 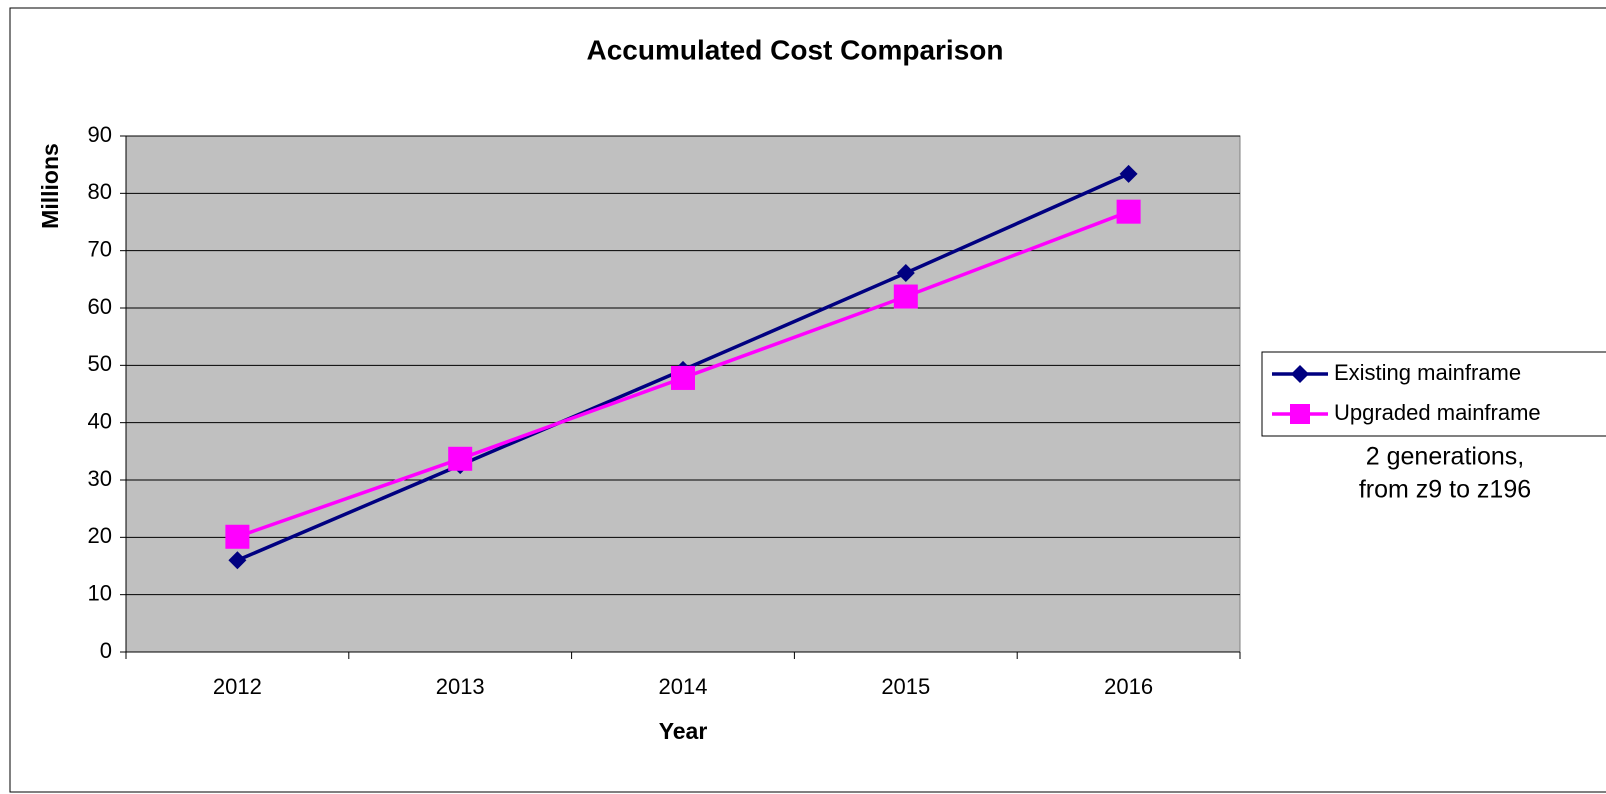 I want to click on x-tick-label: 2013, so click(x=460, y=686).